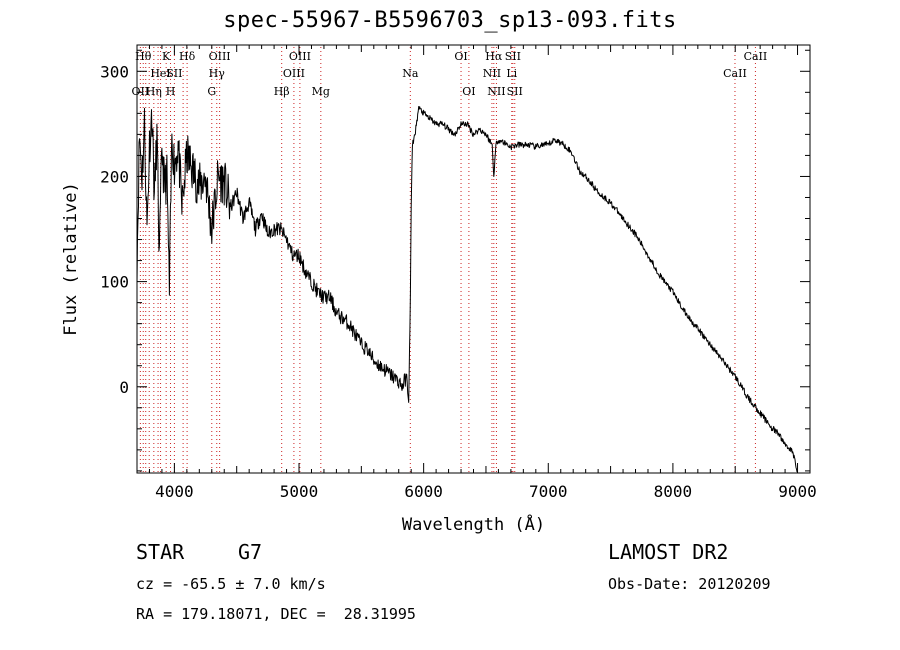 This screenshot has width=900, height=650. What do you see at coordinates (410, 73) in the screenshot?
I see `line-label: Na` at bounding box center [410, 73].